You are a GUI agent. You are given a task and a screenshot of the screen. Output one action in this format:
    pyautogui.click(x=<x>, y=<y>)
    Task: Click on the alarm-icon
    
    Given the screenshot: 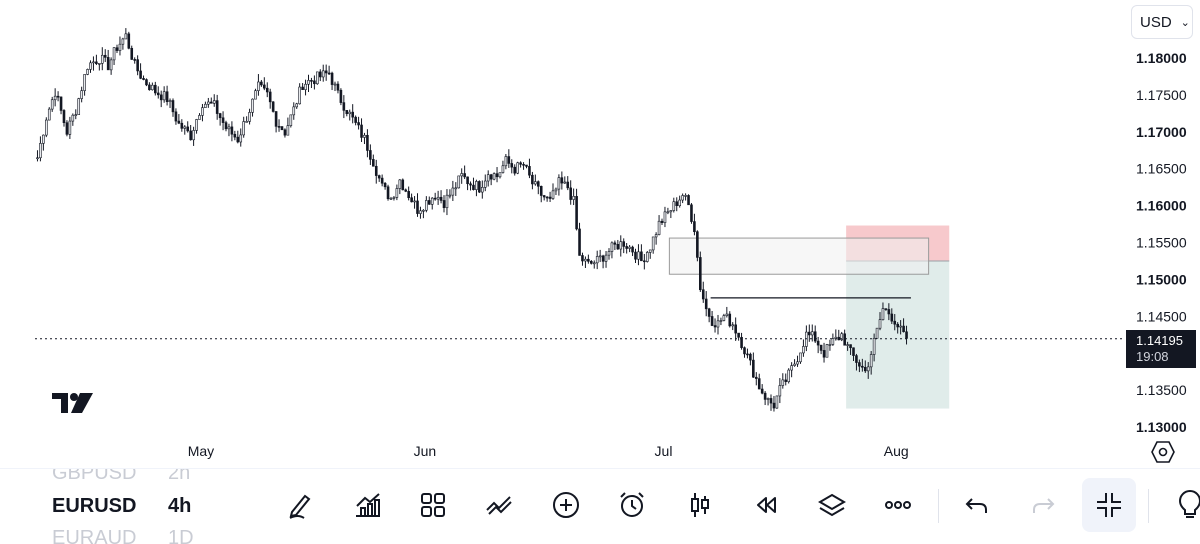 What is the action you would take?
    pyautogui.click(x=632, y=505)
    